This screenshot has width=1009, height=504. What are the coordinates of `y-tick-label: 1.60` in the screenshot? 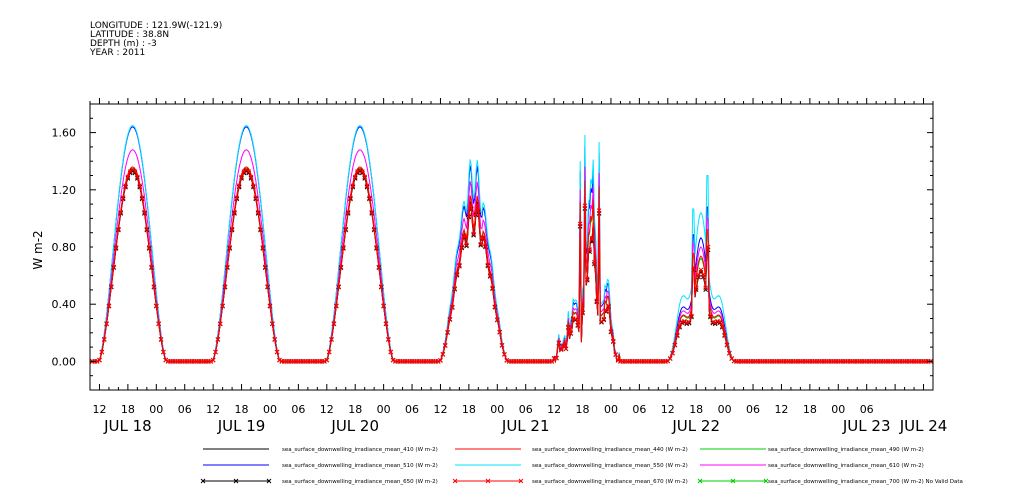 It's located at (64, 133).